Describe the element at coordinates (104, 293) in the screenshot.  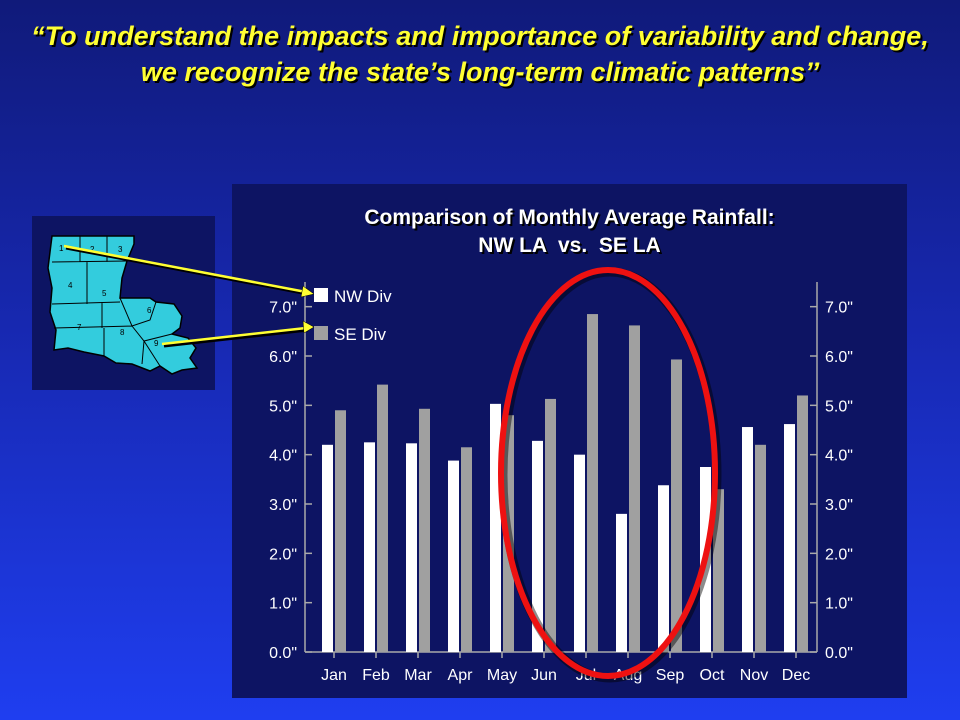
I see `division-label-5: 5` at that location.